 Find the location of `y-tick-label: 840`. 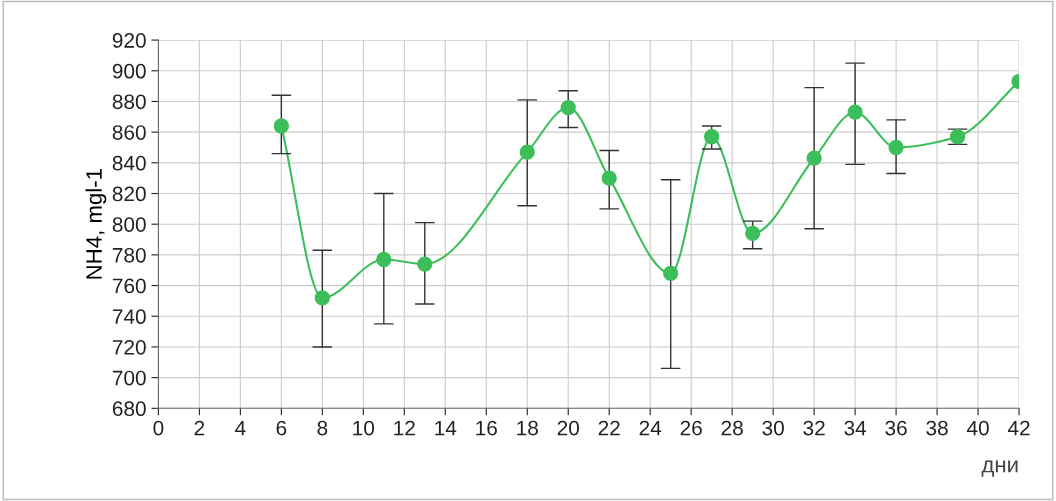

y-tick-label: 840 is located at coordinates (129, 163).